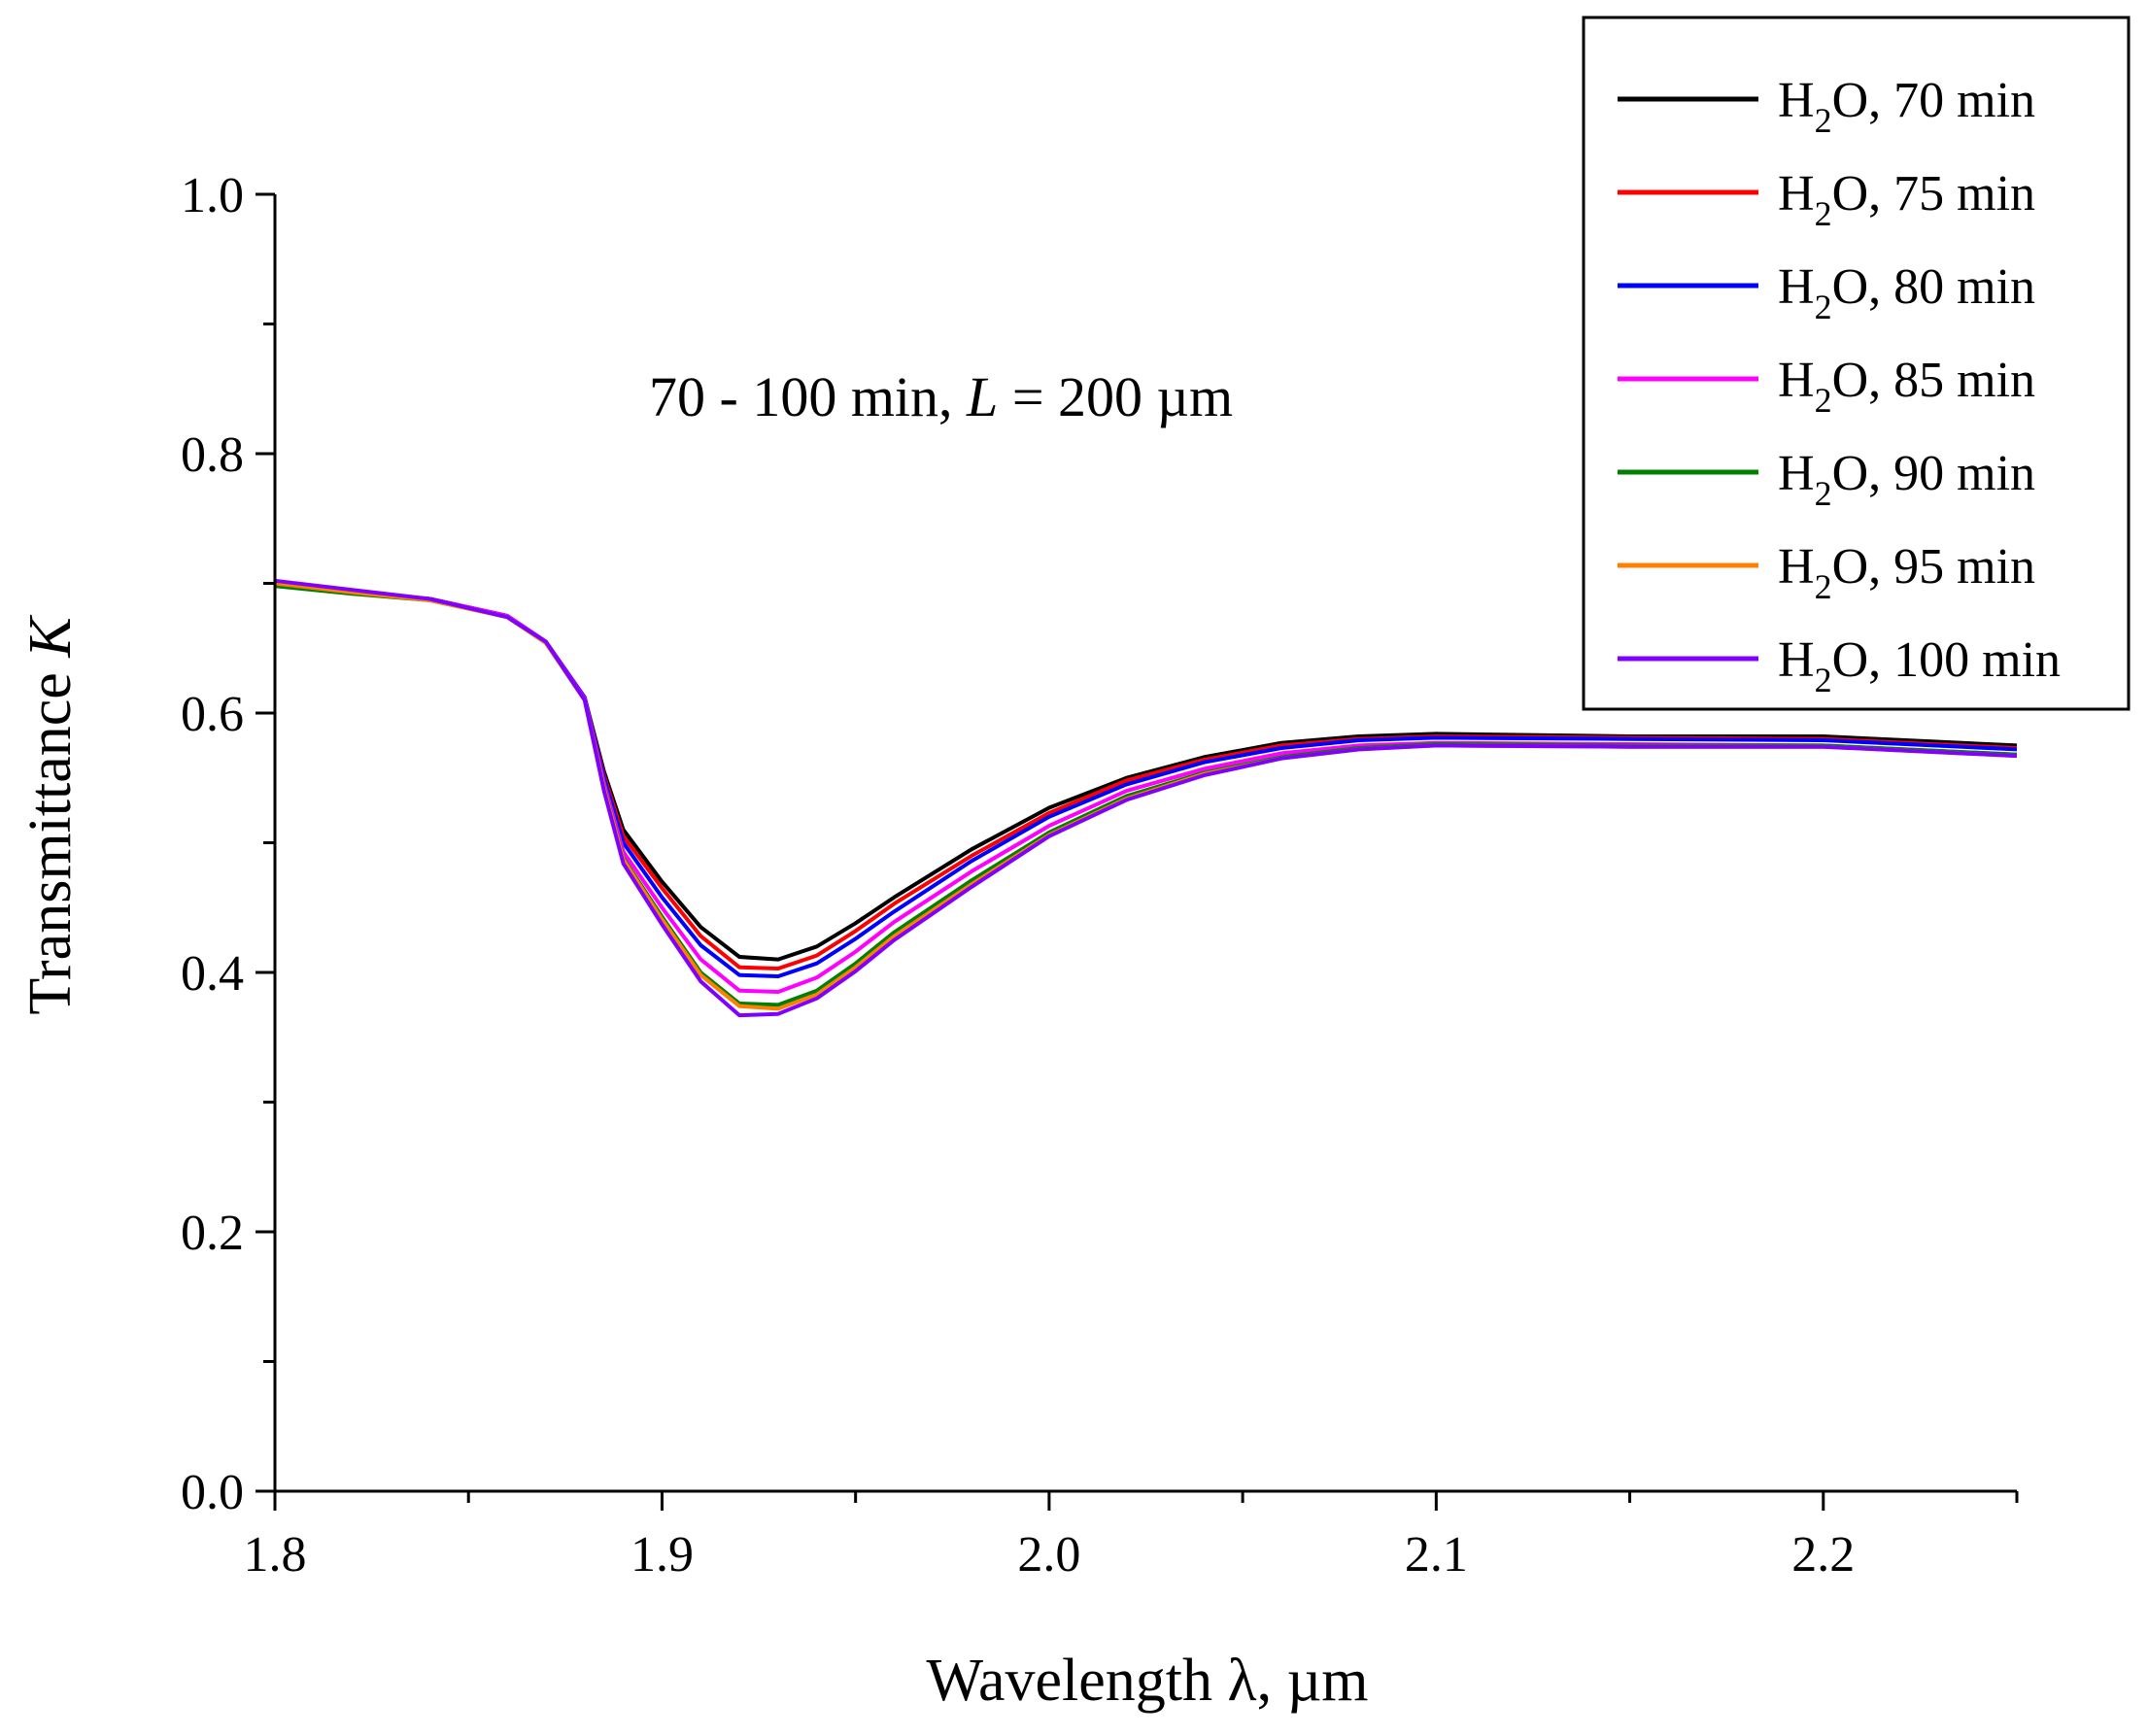 The image size is (2148, 1736). Describe the element at coordinates (212, 974) in the screenshot. I see `y-tick-label: 0.4` at that location.